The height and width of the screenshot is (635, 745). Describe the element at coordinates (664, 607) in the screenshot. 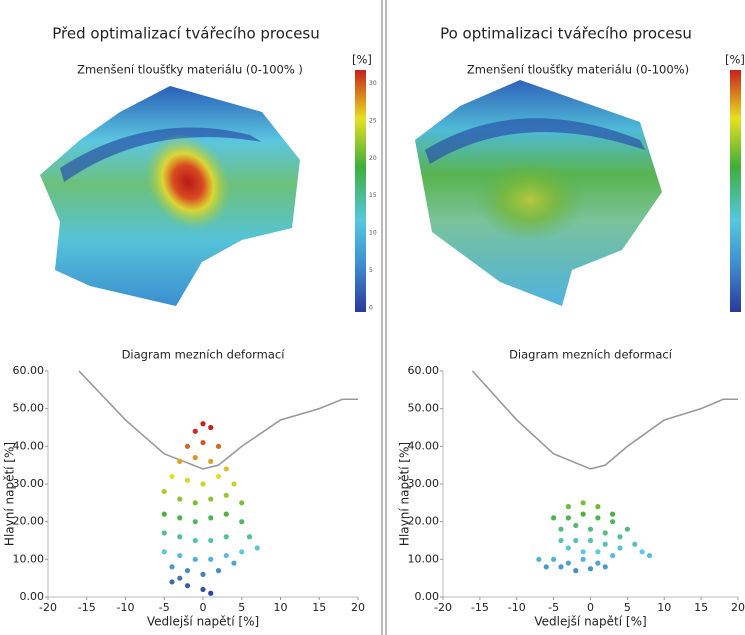

I see `x-tick-label: 10` at that location.